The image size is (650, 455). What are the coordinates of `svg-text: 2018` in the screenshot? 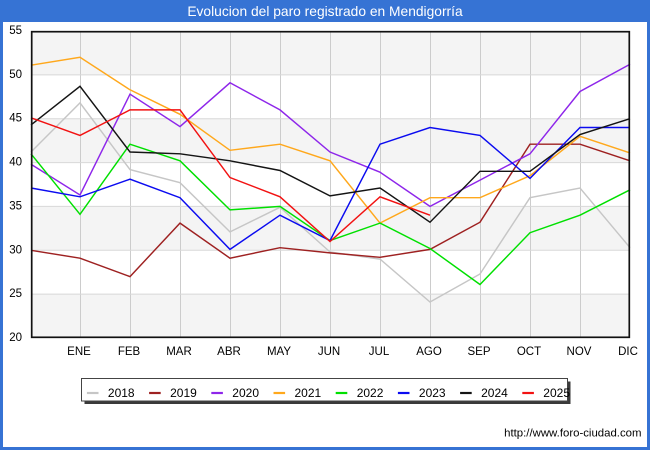 It's located at (121, 393).